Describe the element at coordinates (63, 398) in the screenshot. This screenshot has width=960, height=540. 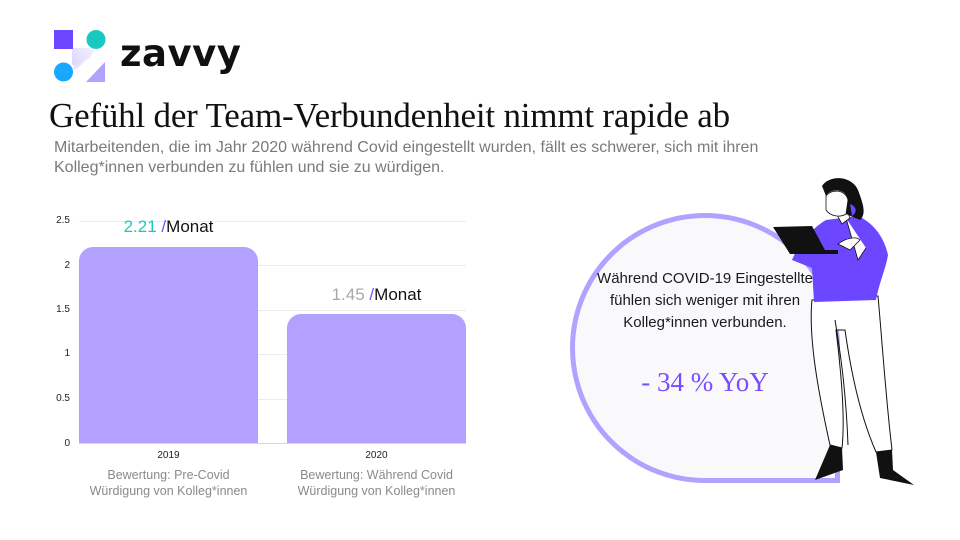
I see `y-tick: 0.5` at that location.